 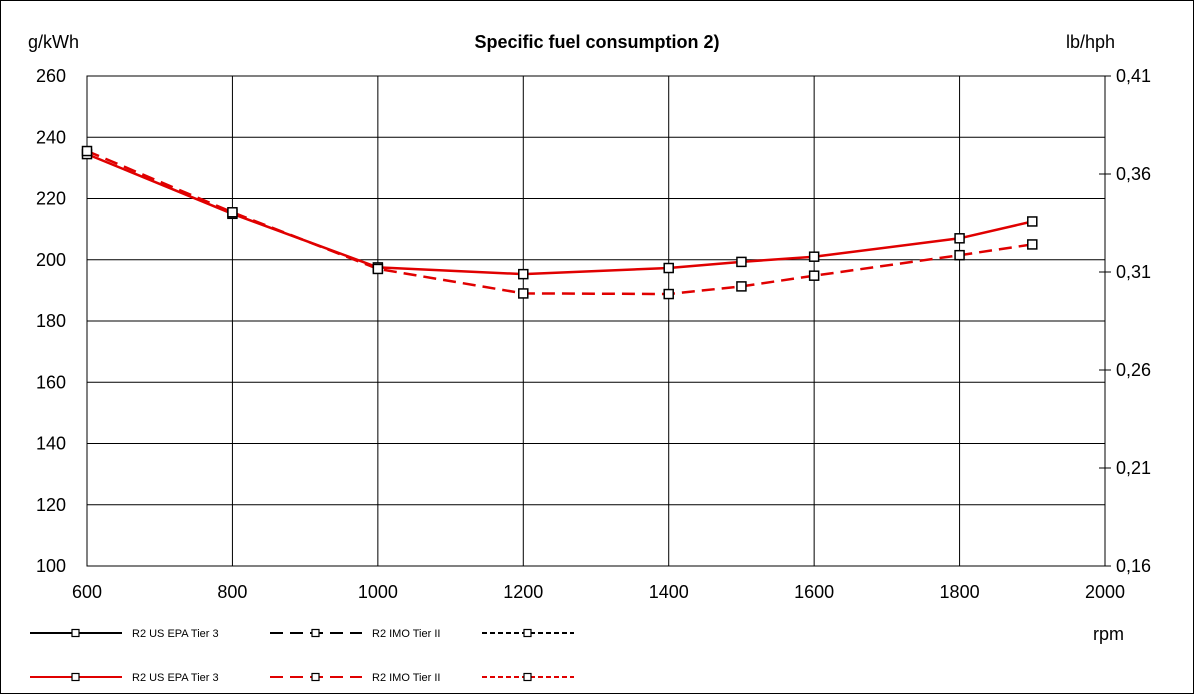 What do you see at coordinates (1108, 634) in the screenshot?
I see `x-axis-label: rpm` at bounding box center [1108, 634].